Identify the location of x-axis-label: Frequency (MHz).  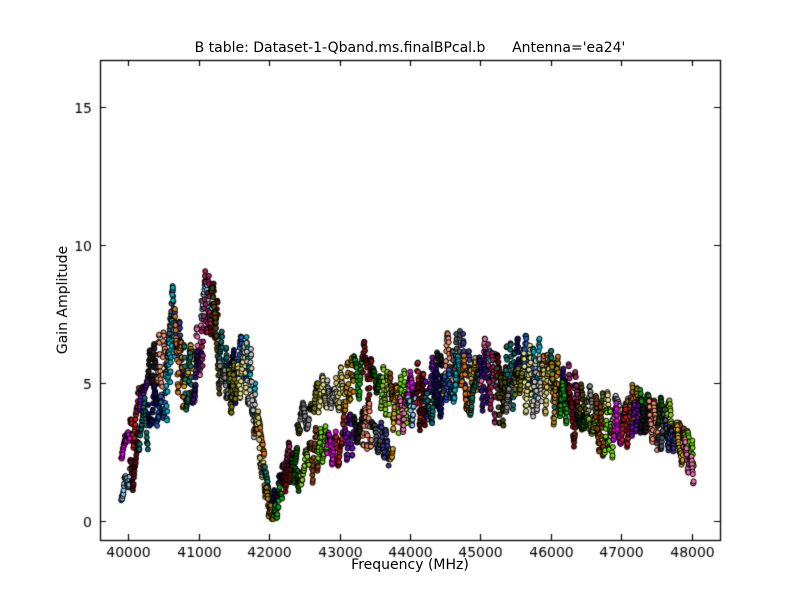
(410, 565).